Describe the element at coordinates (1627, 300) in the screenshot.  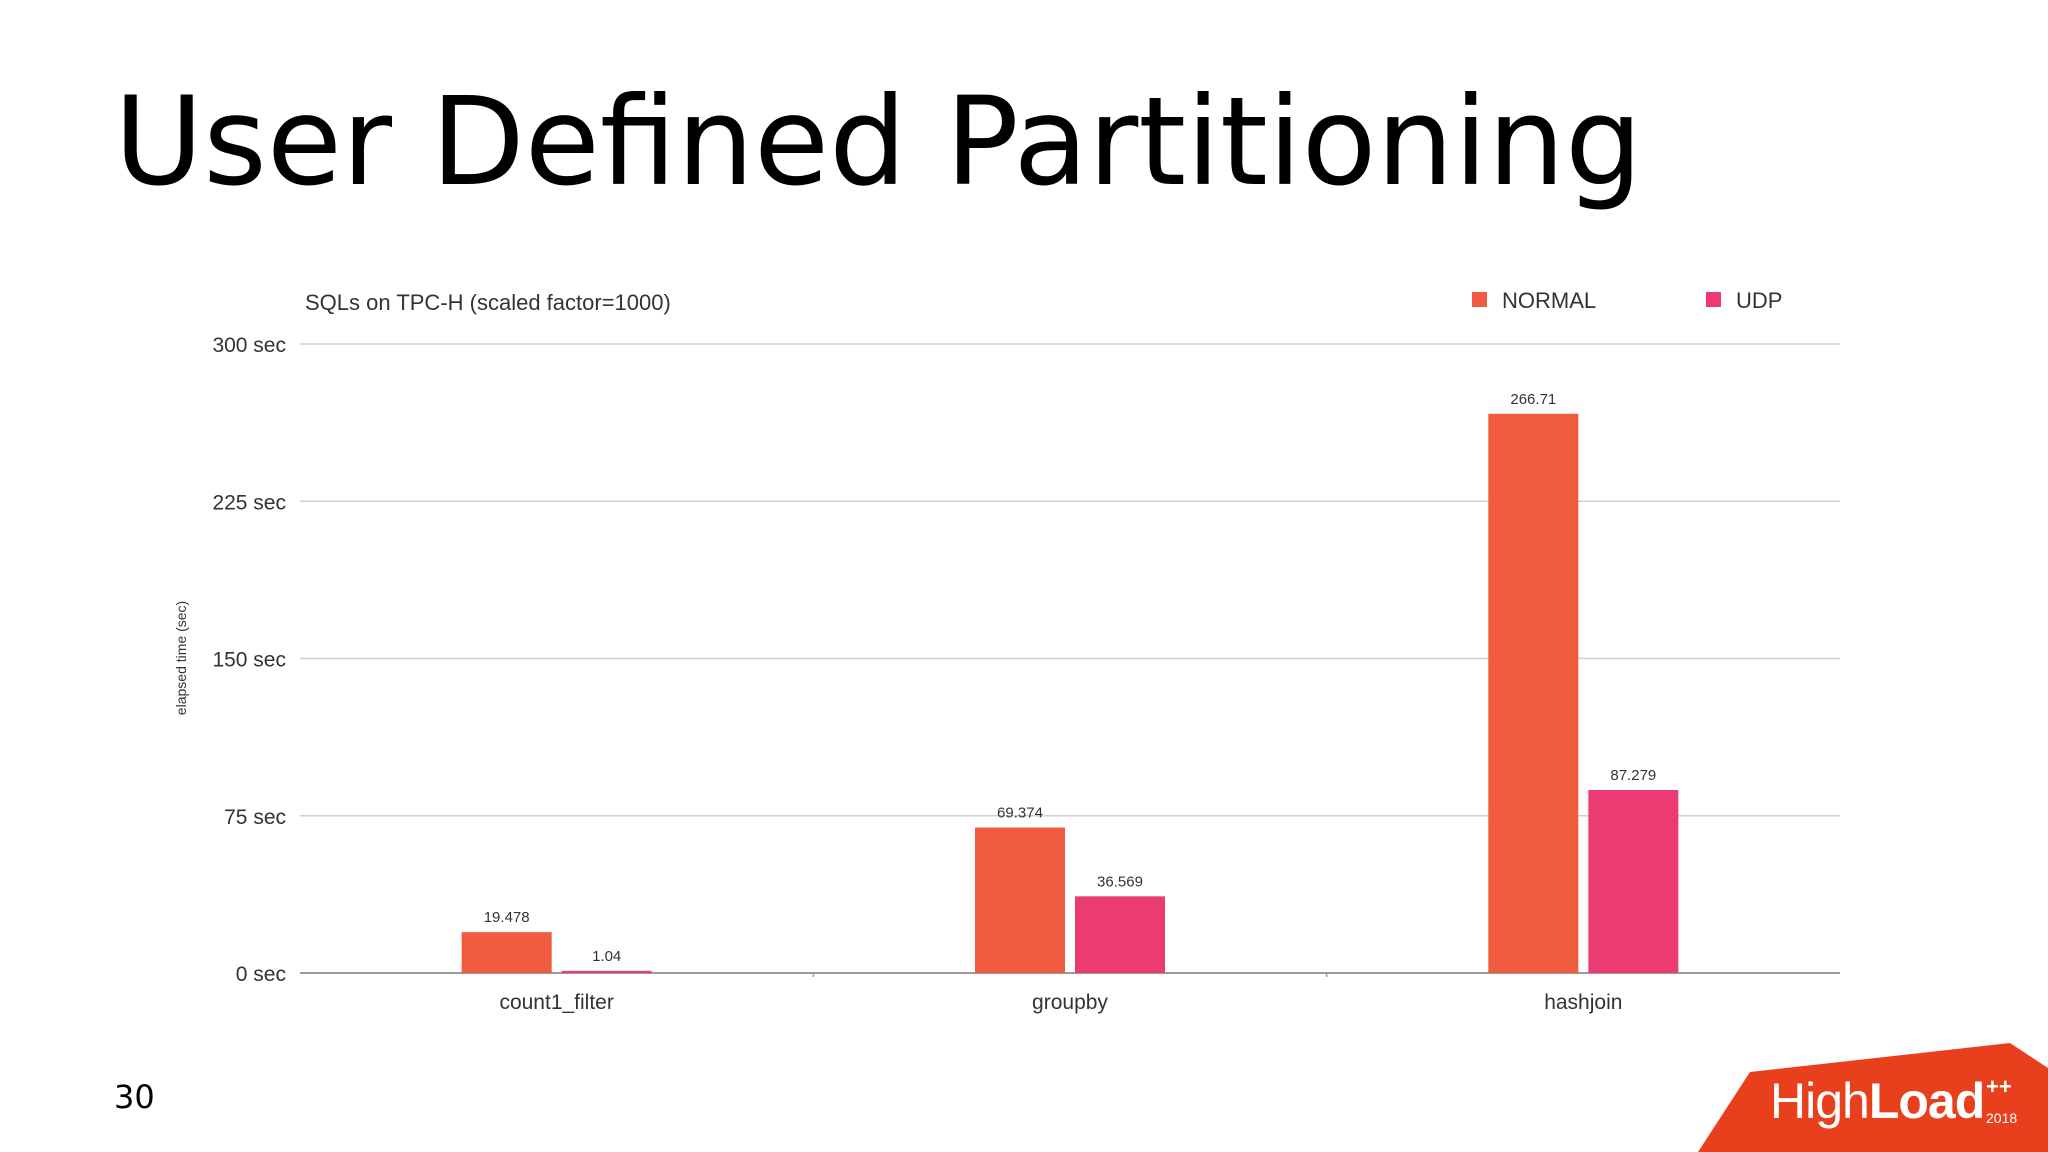
I see `legend: NORMAL UDP` at that location.